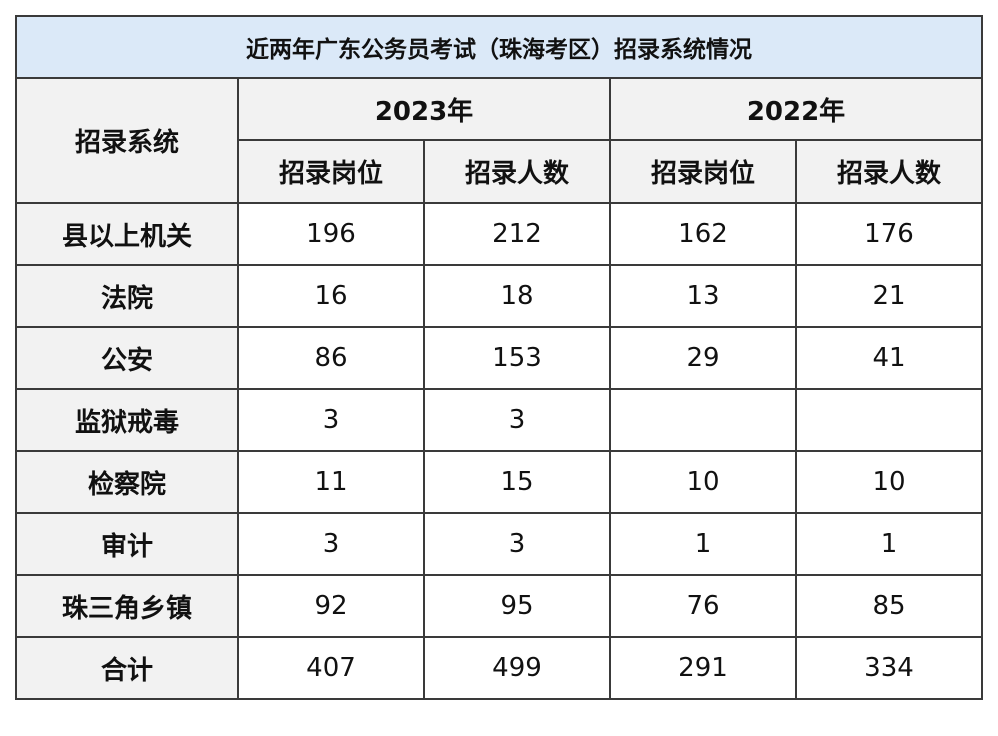 The width and height of the screenshot is (998, 736). Describe the element at coordinates (703, 358) in the screenshot. I see `cell-2022-positions: 29` at that location.